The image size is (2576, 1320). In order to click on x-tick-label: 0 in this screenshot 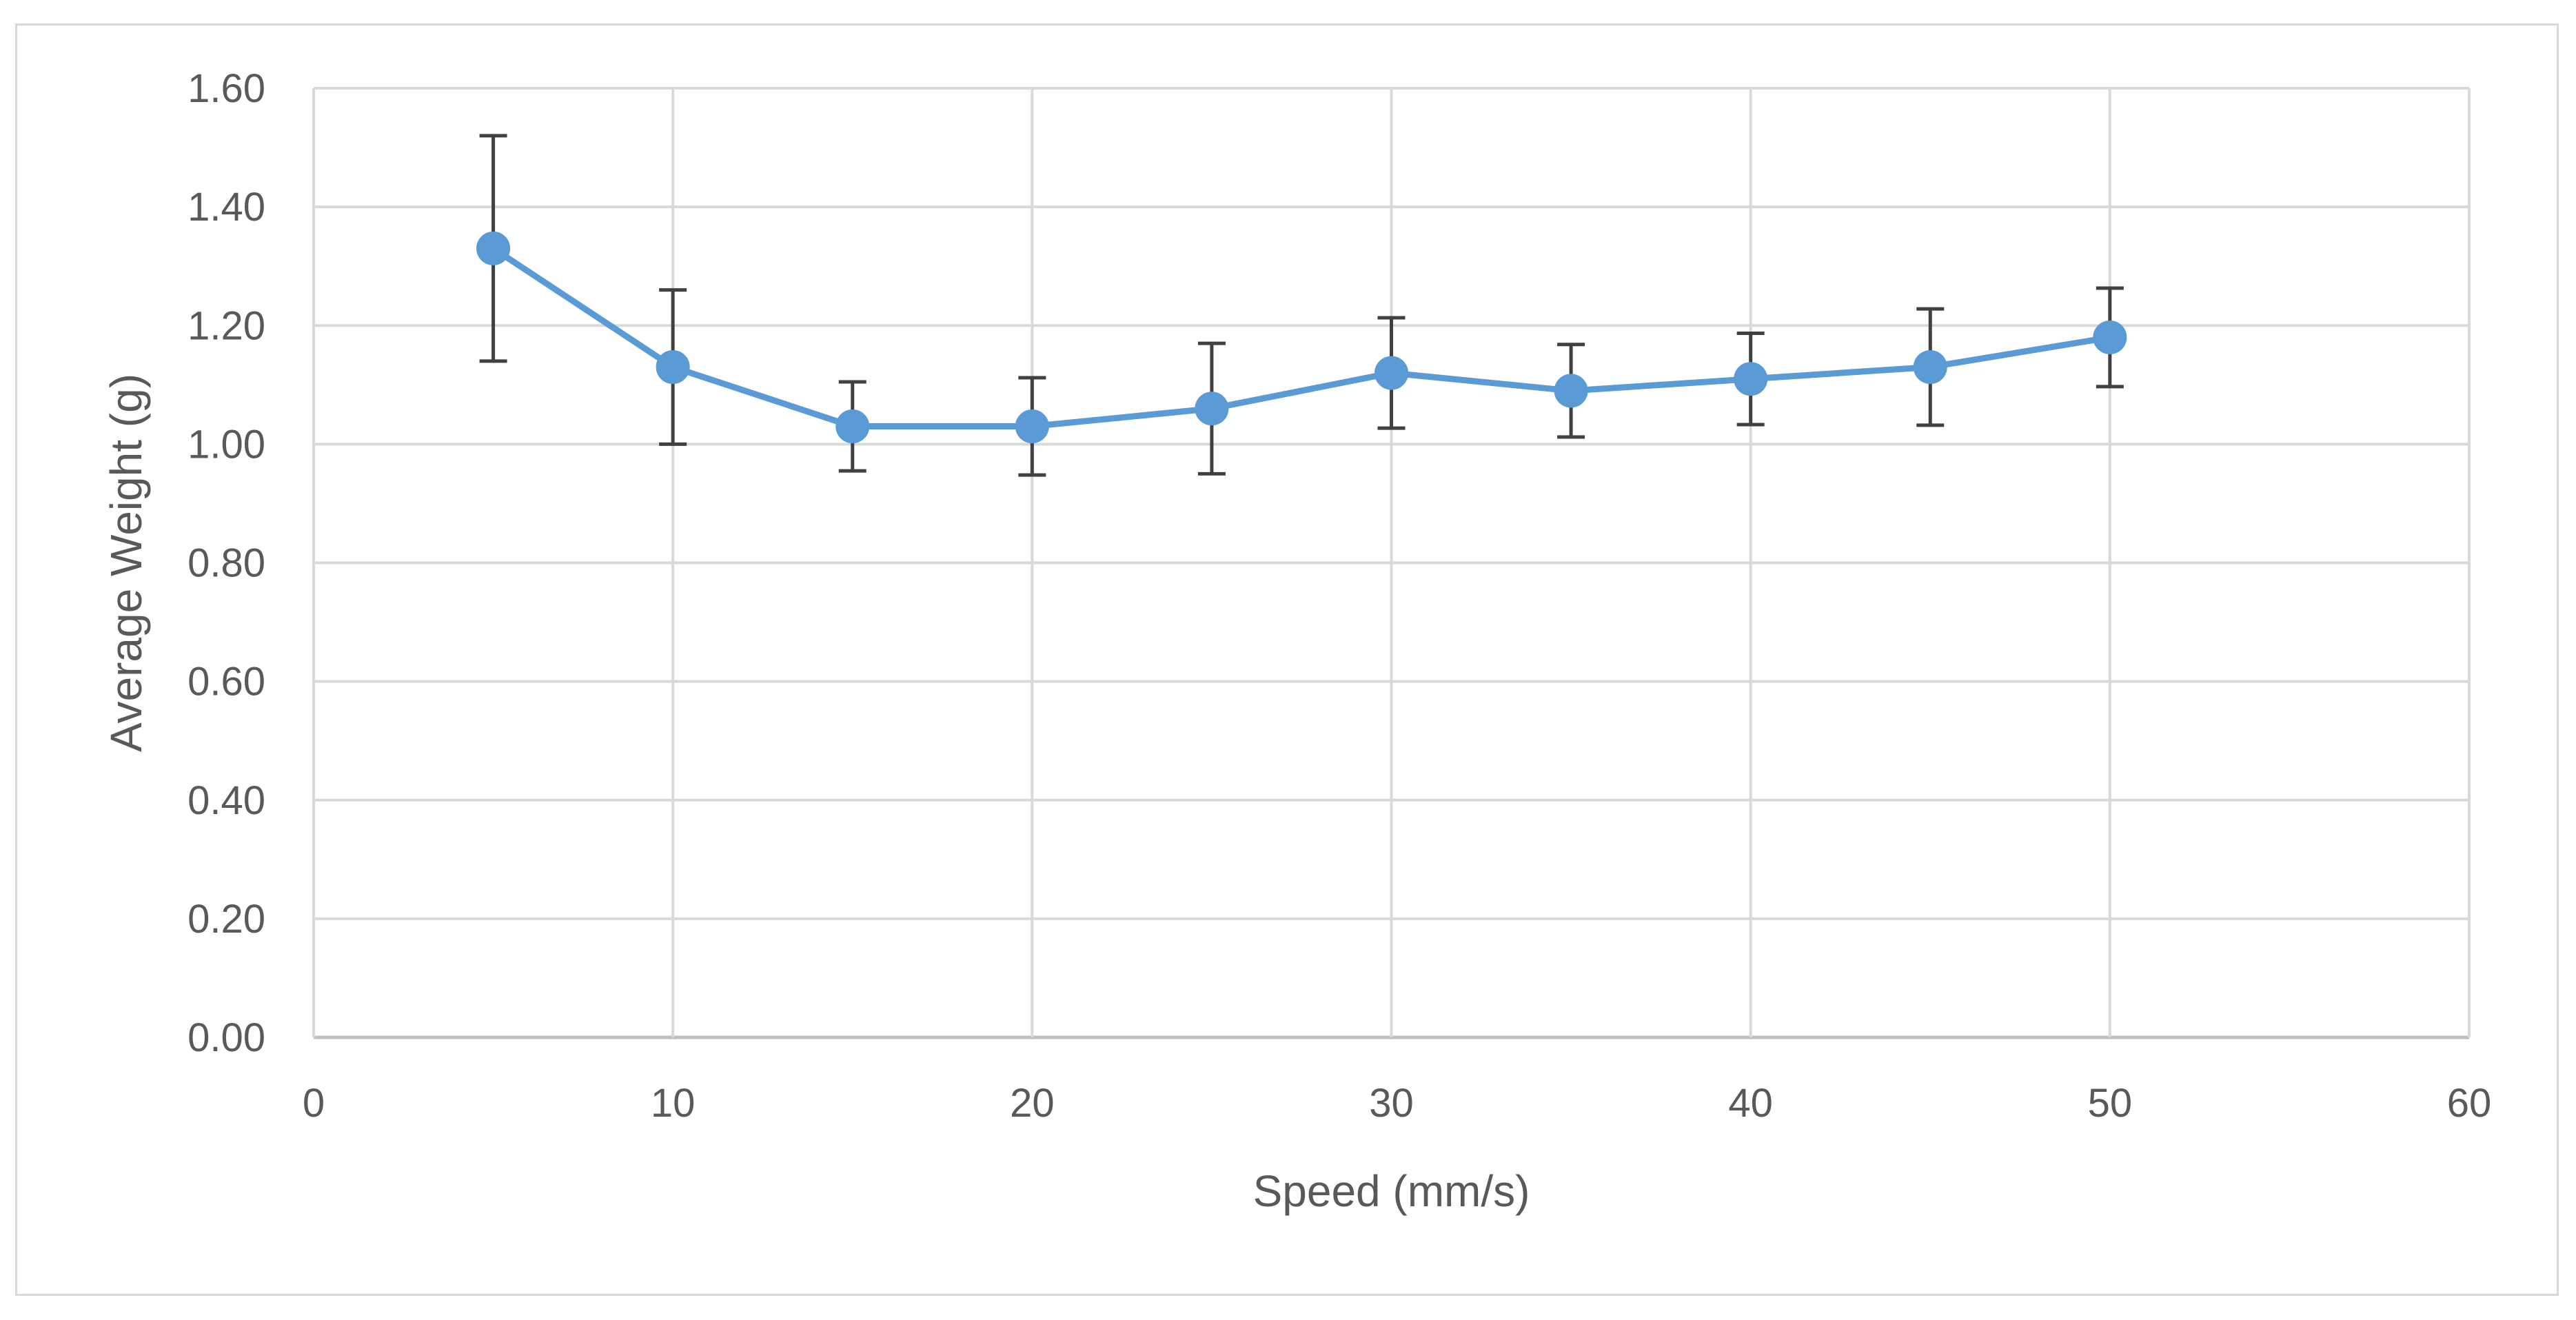, I will do `click(314, 1103)`.